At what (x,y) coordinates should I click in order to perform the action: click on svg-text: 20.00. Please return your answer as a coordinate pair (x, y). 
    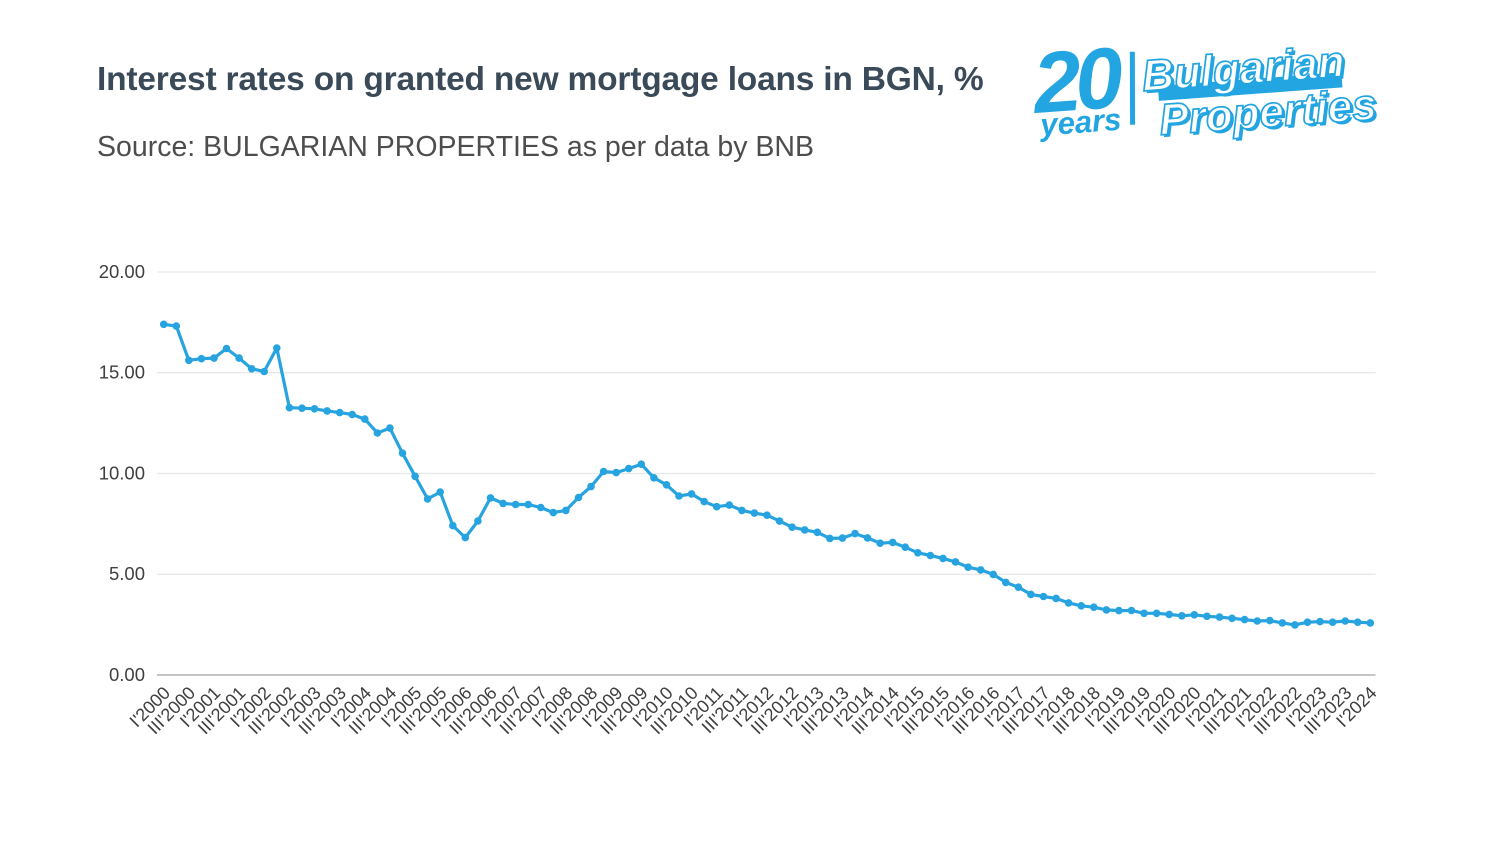
    Looking at the image, I should click on (122, 271).